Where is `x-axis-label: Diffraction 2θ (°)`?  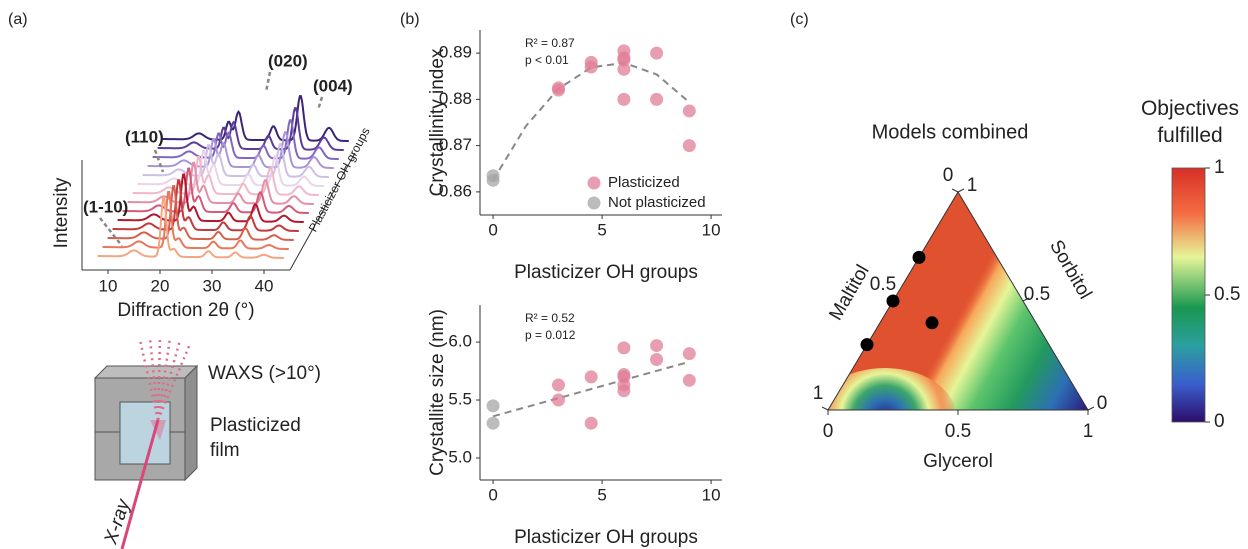 x-axis-label: Diffraction 2θ (°) is located at coordinates (185, 310).